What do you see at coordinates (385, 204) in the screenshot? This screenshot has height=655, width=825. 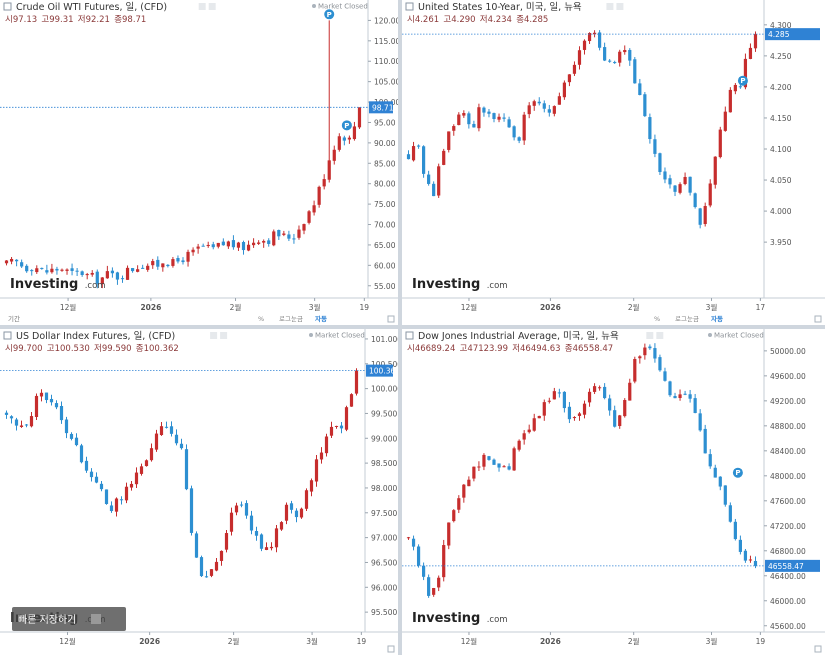 I see `y-tick-label: 75.00` at bounding box center [385, 204].